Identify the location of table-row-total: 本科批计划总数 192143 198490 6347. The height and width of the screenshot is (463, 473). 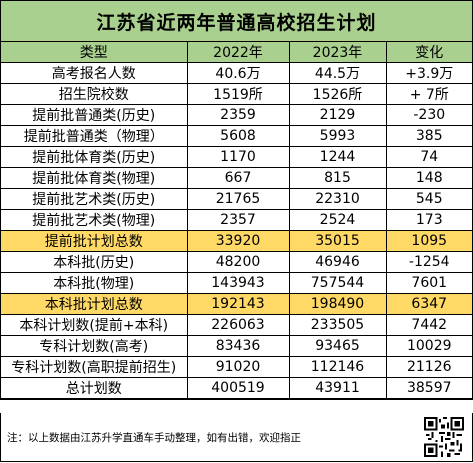
(236, 304).